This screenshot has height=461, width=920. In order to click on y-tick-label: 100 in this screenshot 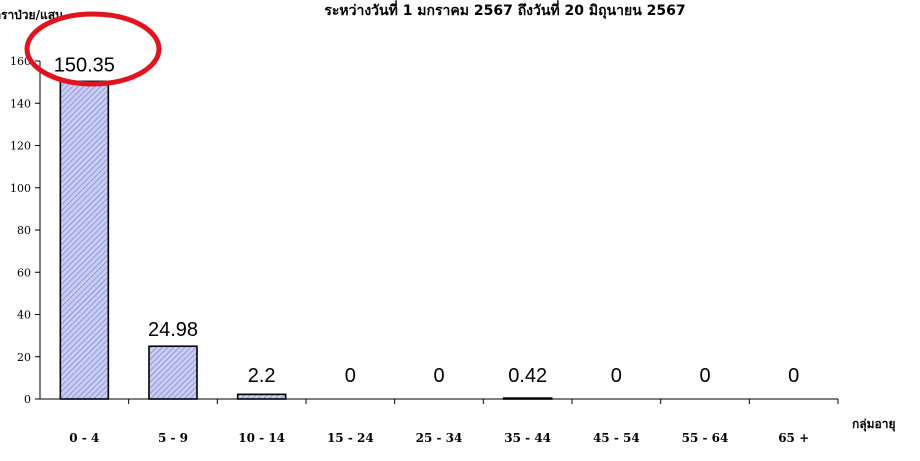, I will do `click(20, 188)`.